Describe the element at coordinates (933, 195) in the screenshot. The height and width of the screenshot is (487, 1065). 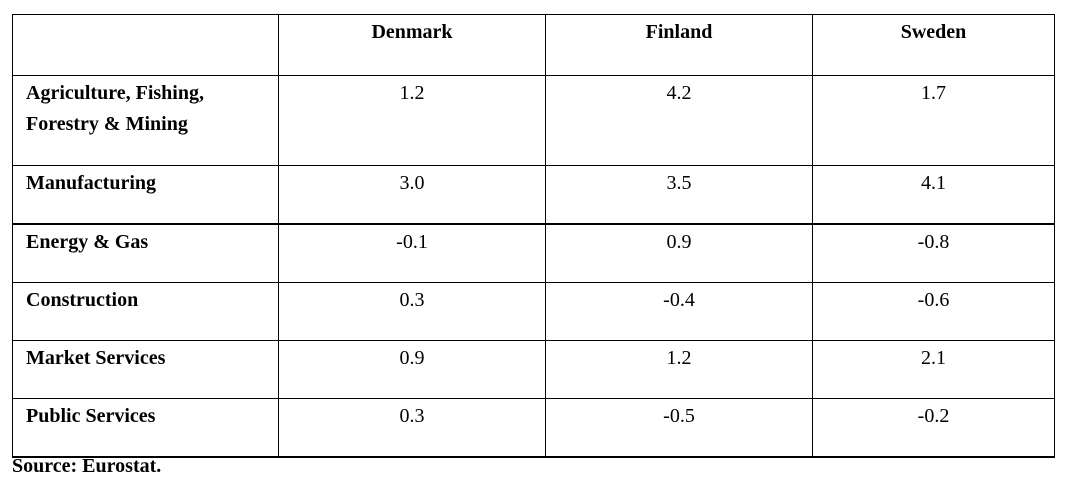
I see `cell-sweden: 4.1` at that location.